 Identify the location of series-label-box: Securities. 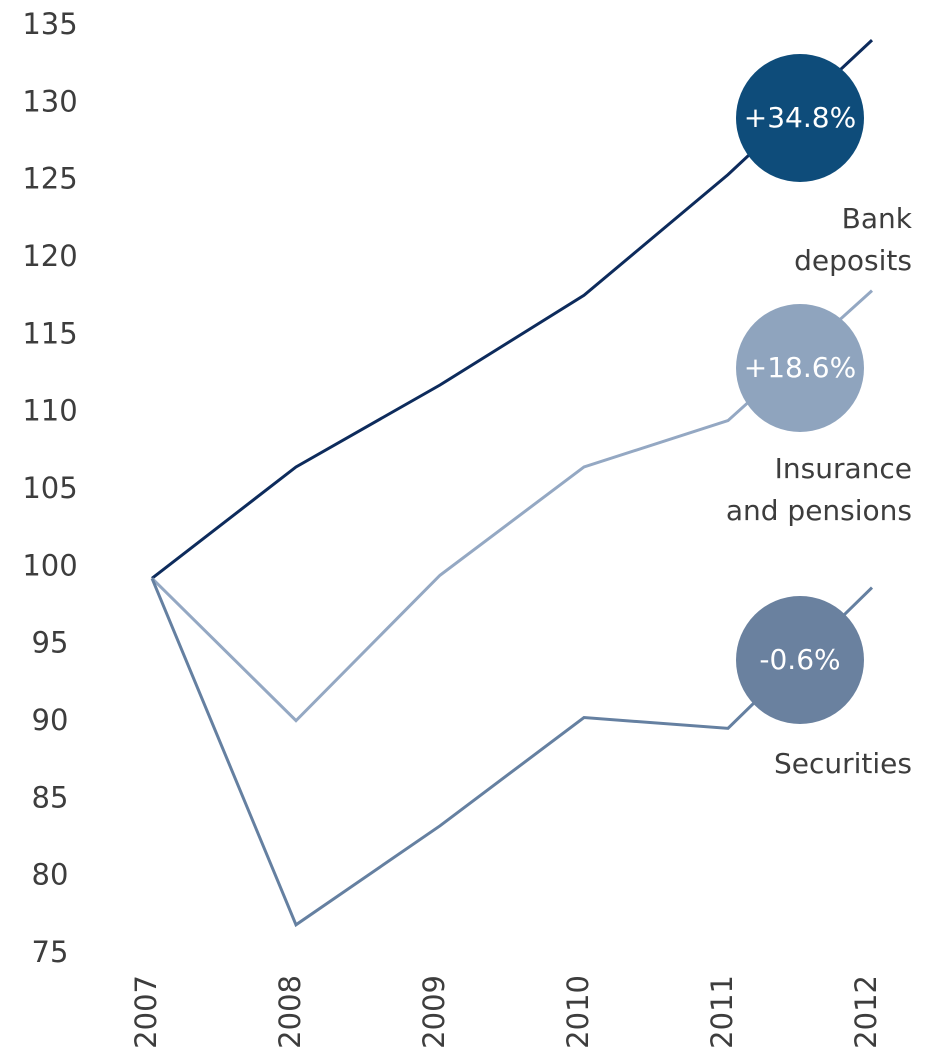
(842, 763).